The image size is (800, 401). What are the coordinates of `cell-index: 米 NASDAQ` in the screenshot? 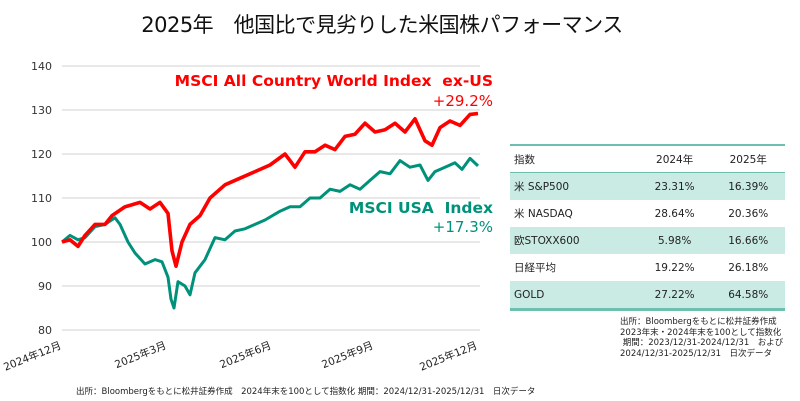 It's located at (543, 214).